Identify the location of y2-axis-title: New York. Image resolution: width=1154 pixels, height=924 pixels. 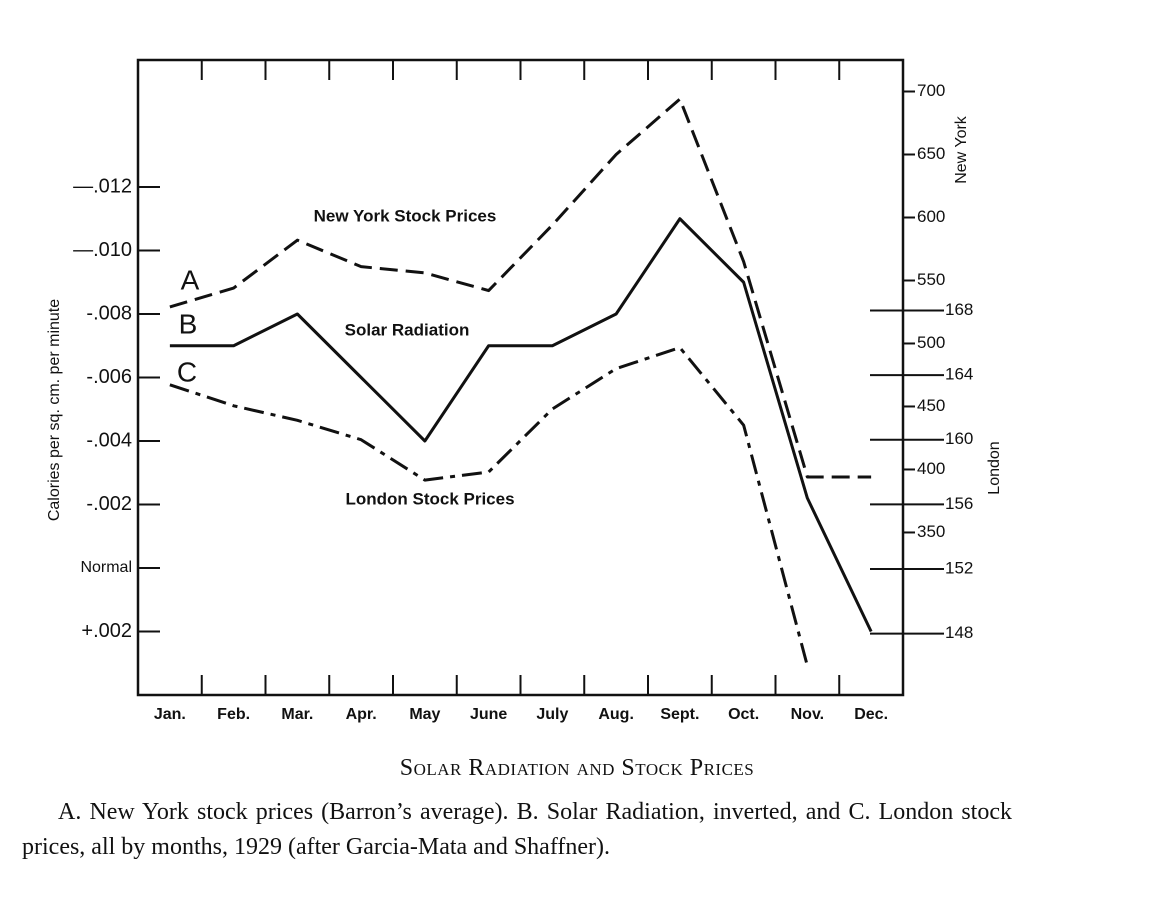
(961, 149).